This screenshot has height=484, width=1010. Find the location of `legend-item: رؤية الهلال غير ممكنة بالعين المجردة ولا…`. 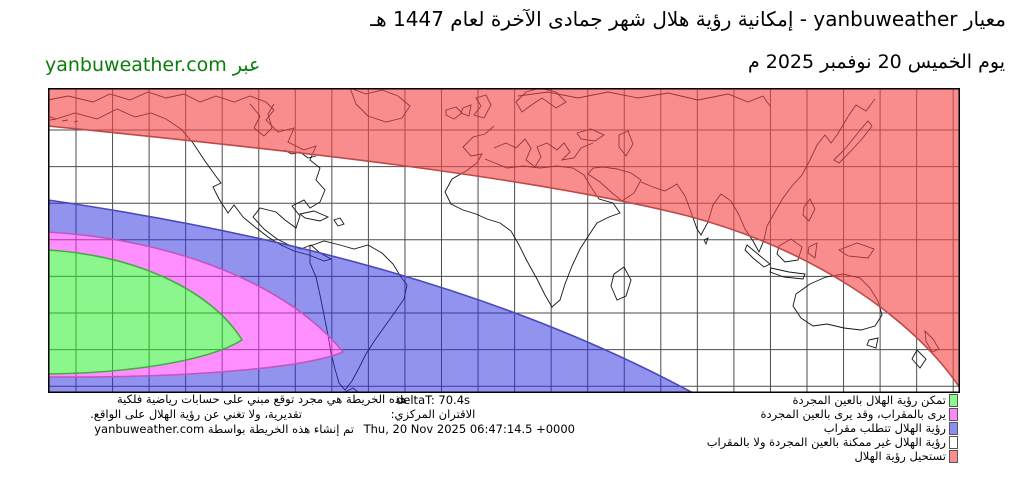

legend-item: رؤية الهلال غير ممكنة بالعين المجردة ولا… is located at coordinates (832, 442).